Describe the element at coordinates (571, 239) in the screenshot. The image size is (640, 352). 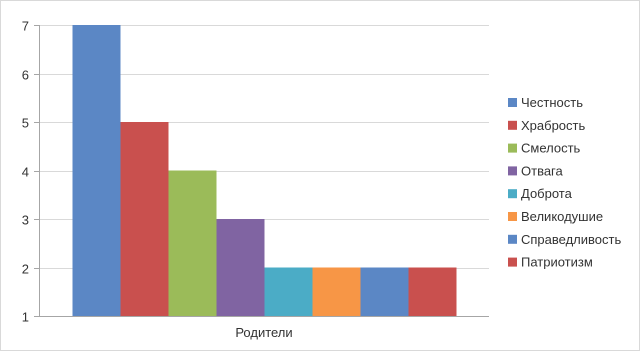
I see `legend-label: Справедливость` at that location.